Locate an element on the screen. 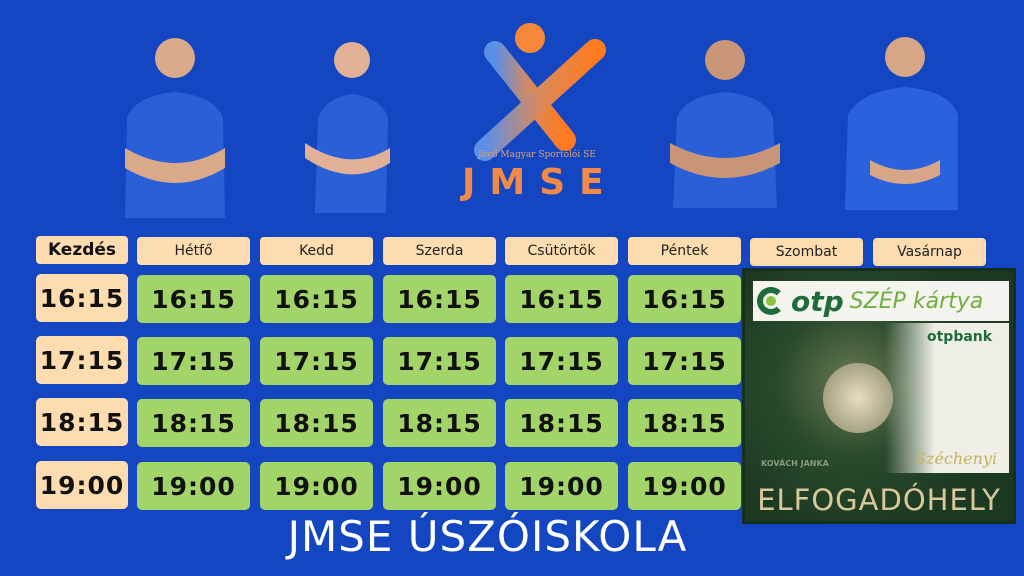 This screenshot has width=1024, height=576. start-time-cell: 17:15 is located at coordinates (82, 360).